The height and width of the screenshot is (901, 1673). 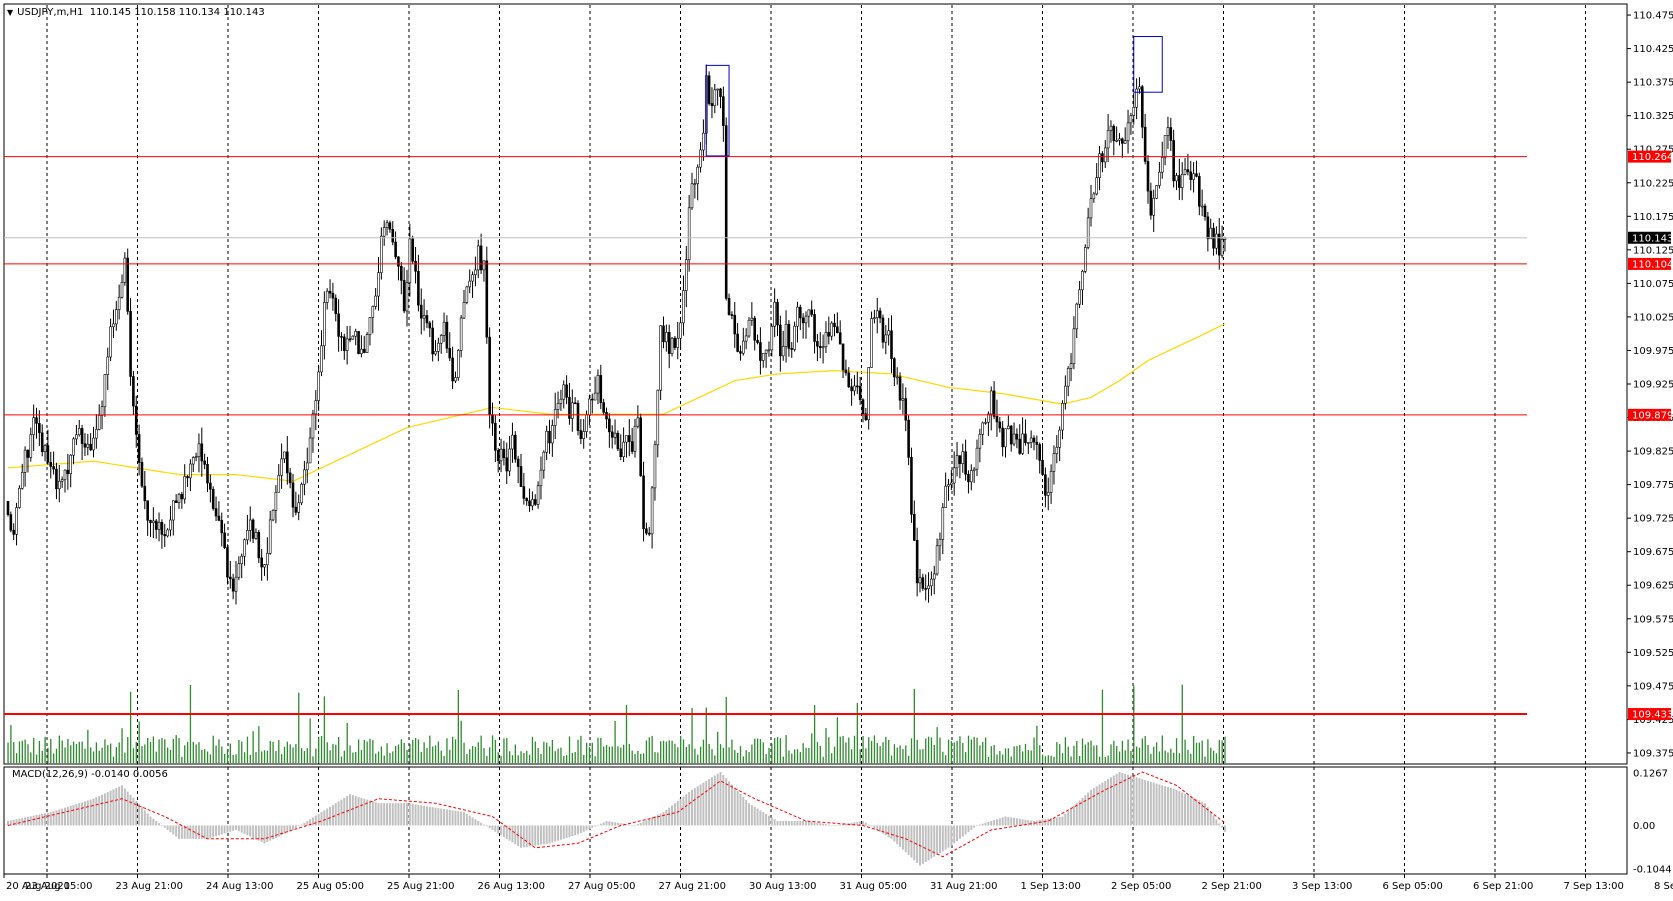 What do you see at coordinates (717, 110) in the screenshot?
I see `marker-rectangle` at bounding box center [717, 110].